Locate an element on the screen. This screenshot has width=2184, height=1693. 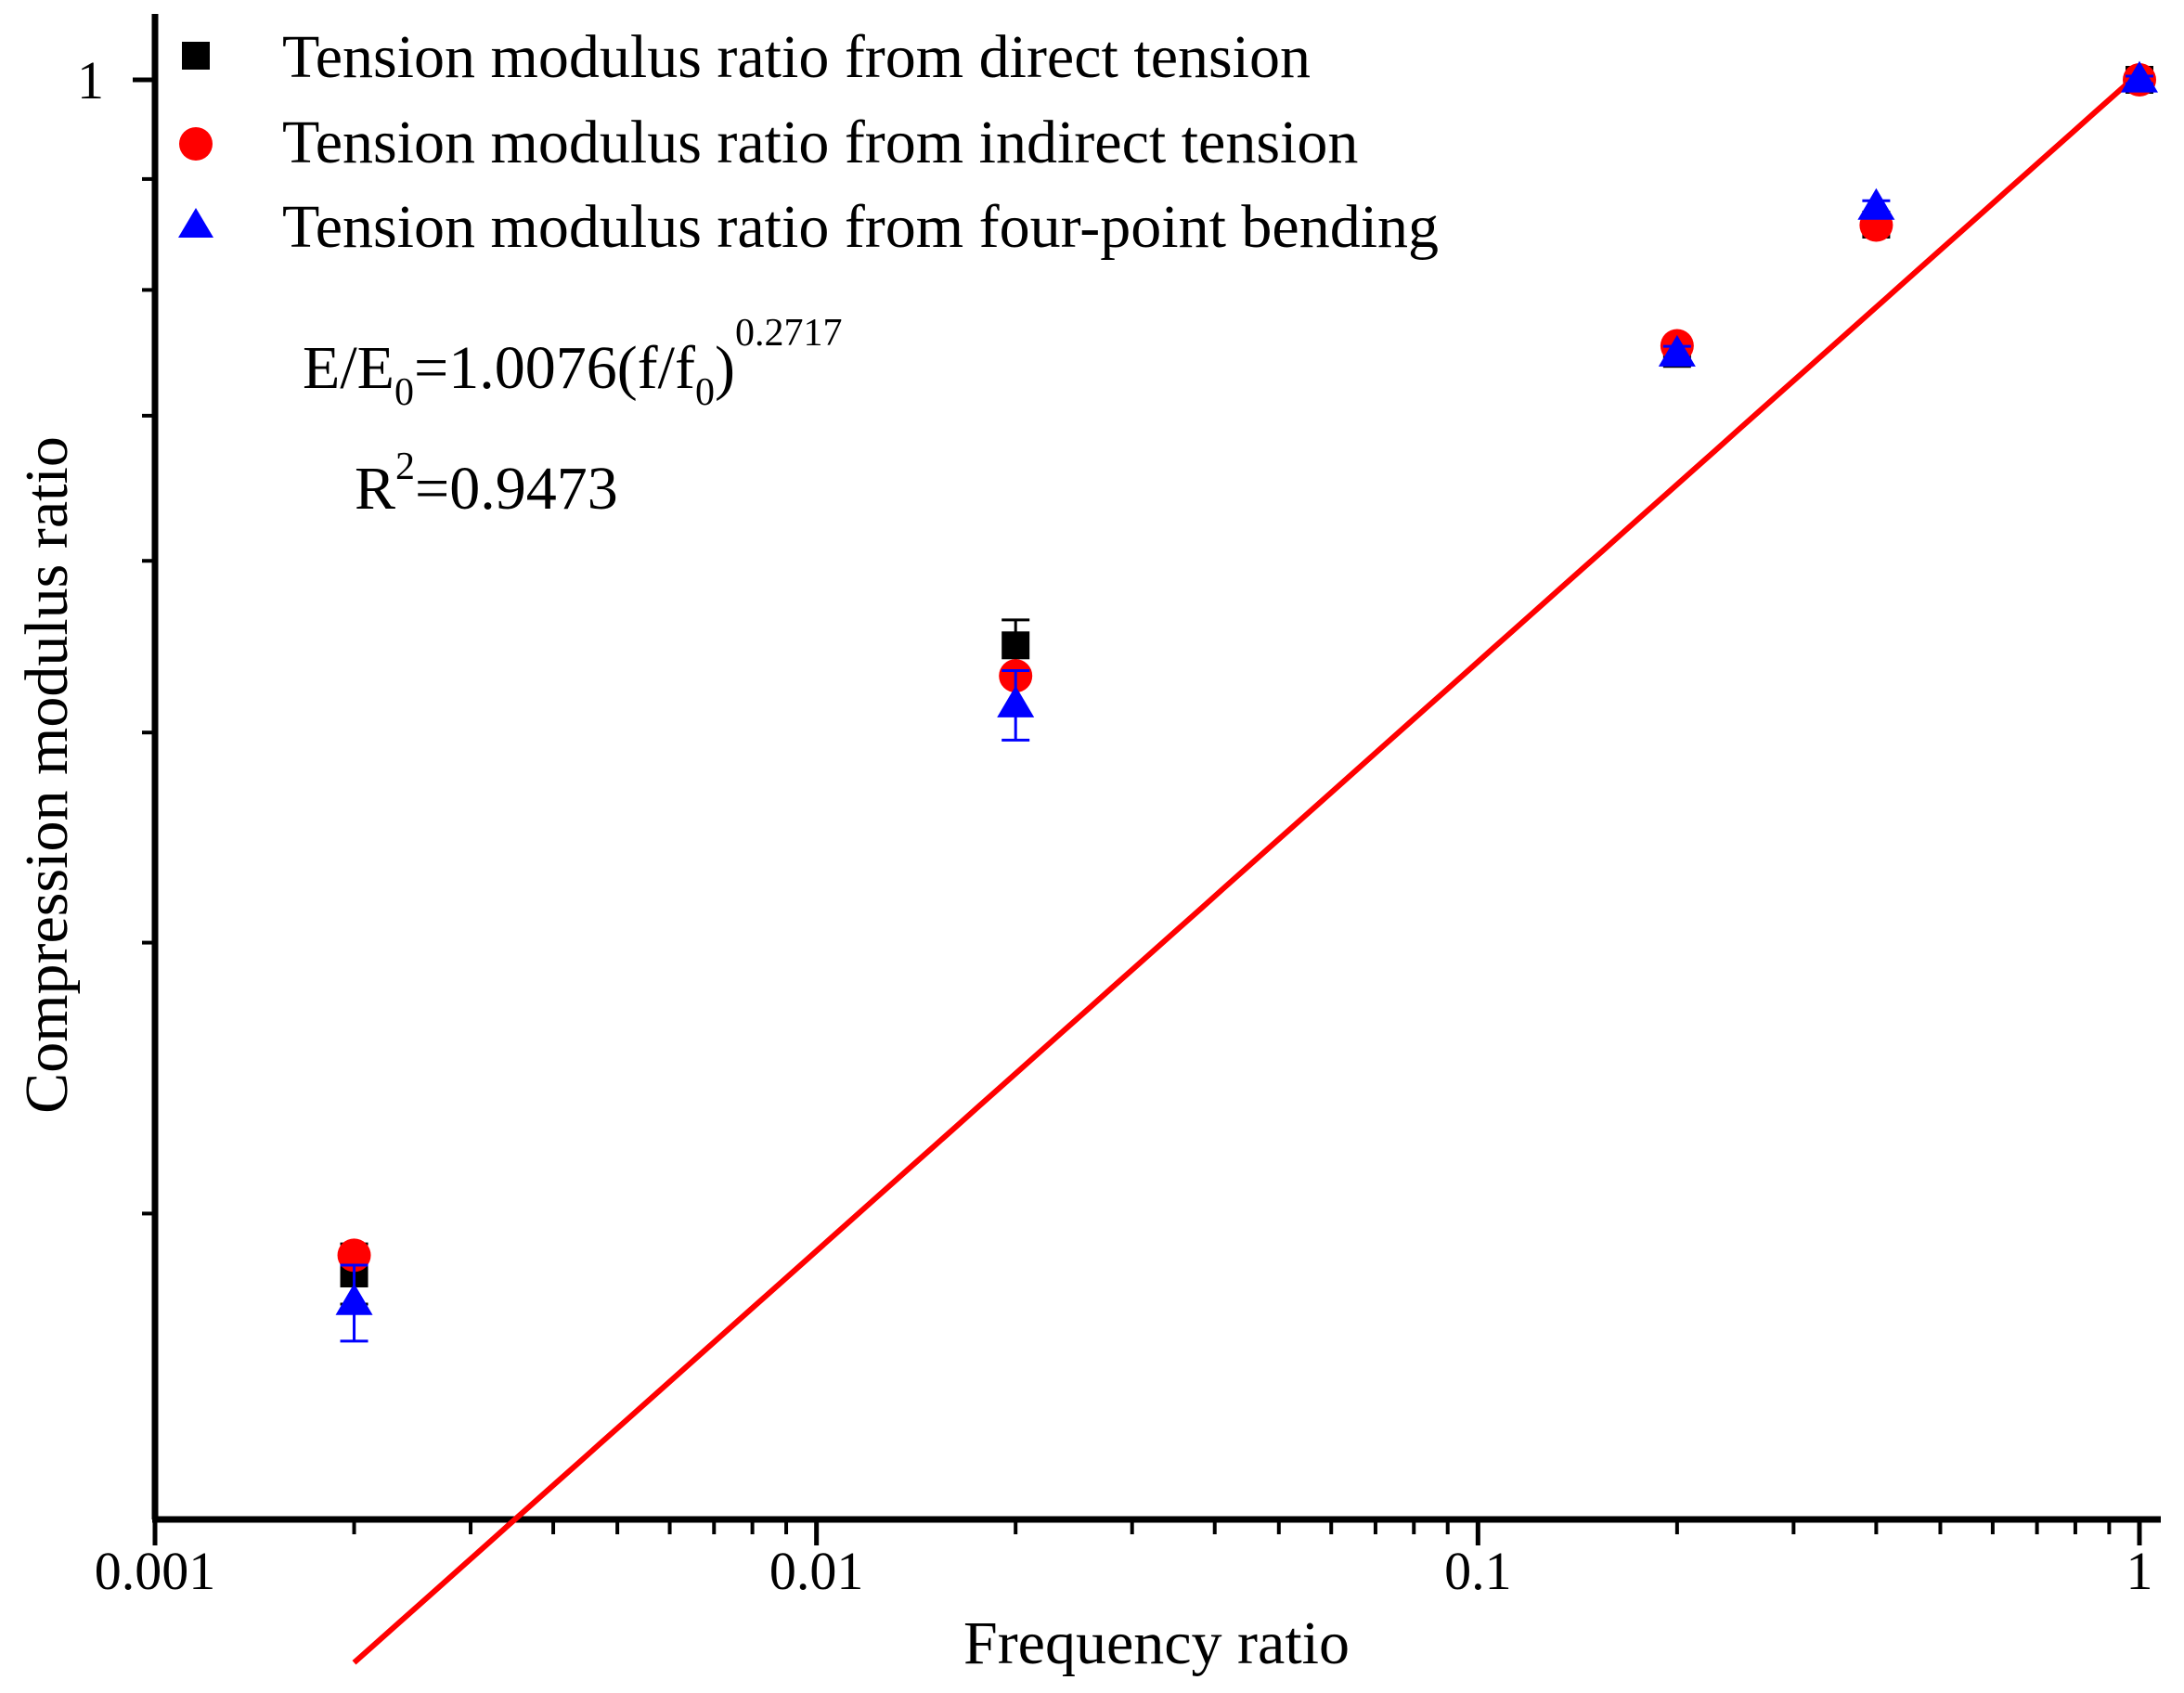
legend-marker-indirect is located at coordinates (196, 144).